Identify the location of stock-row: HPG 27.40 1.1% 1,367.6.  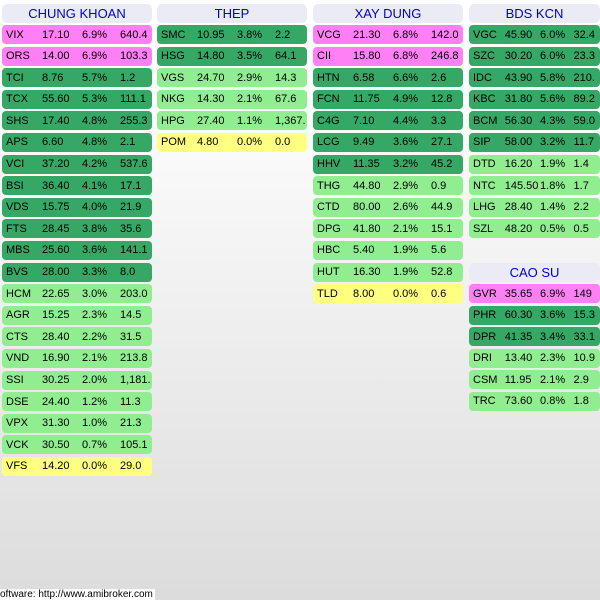
(232, 121).